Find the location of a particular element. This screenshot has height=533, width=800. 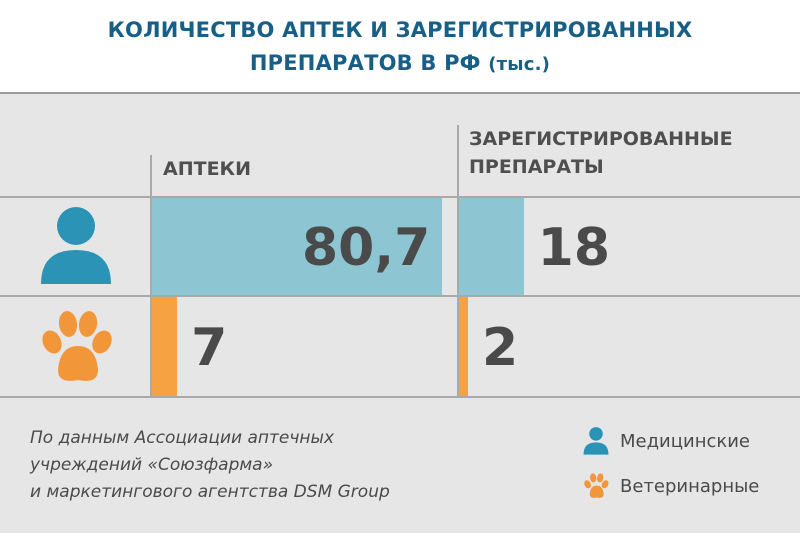

person-icon-head is located at coordinates (76, 226).